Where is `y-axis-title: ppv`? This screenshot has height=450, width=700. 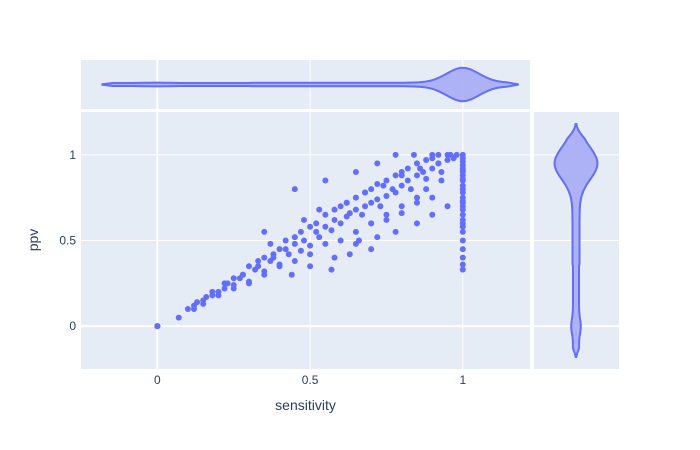
y-axis-title: ppv is located at coordinates (33, 240).